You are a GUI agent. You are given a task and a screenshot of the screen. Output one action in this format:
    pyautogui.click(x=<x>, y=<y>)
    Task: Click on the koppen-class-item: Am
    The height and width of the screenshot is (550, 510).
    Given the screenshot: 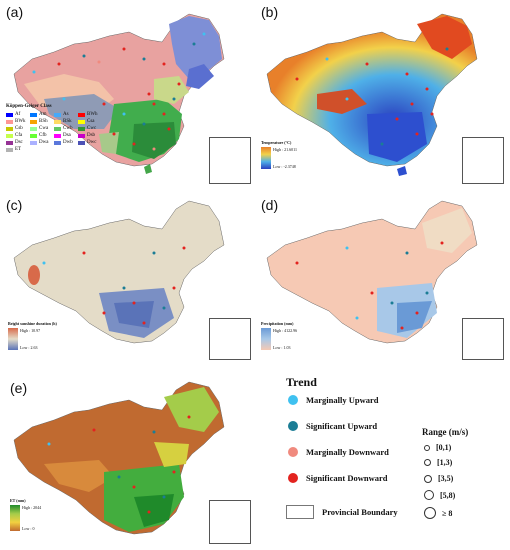 What is the action you would take?
    pyautogui.click(x=41, y=115)
    